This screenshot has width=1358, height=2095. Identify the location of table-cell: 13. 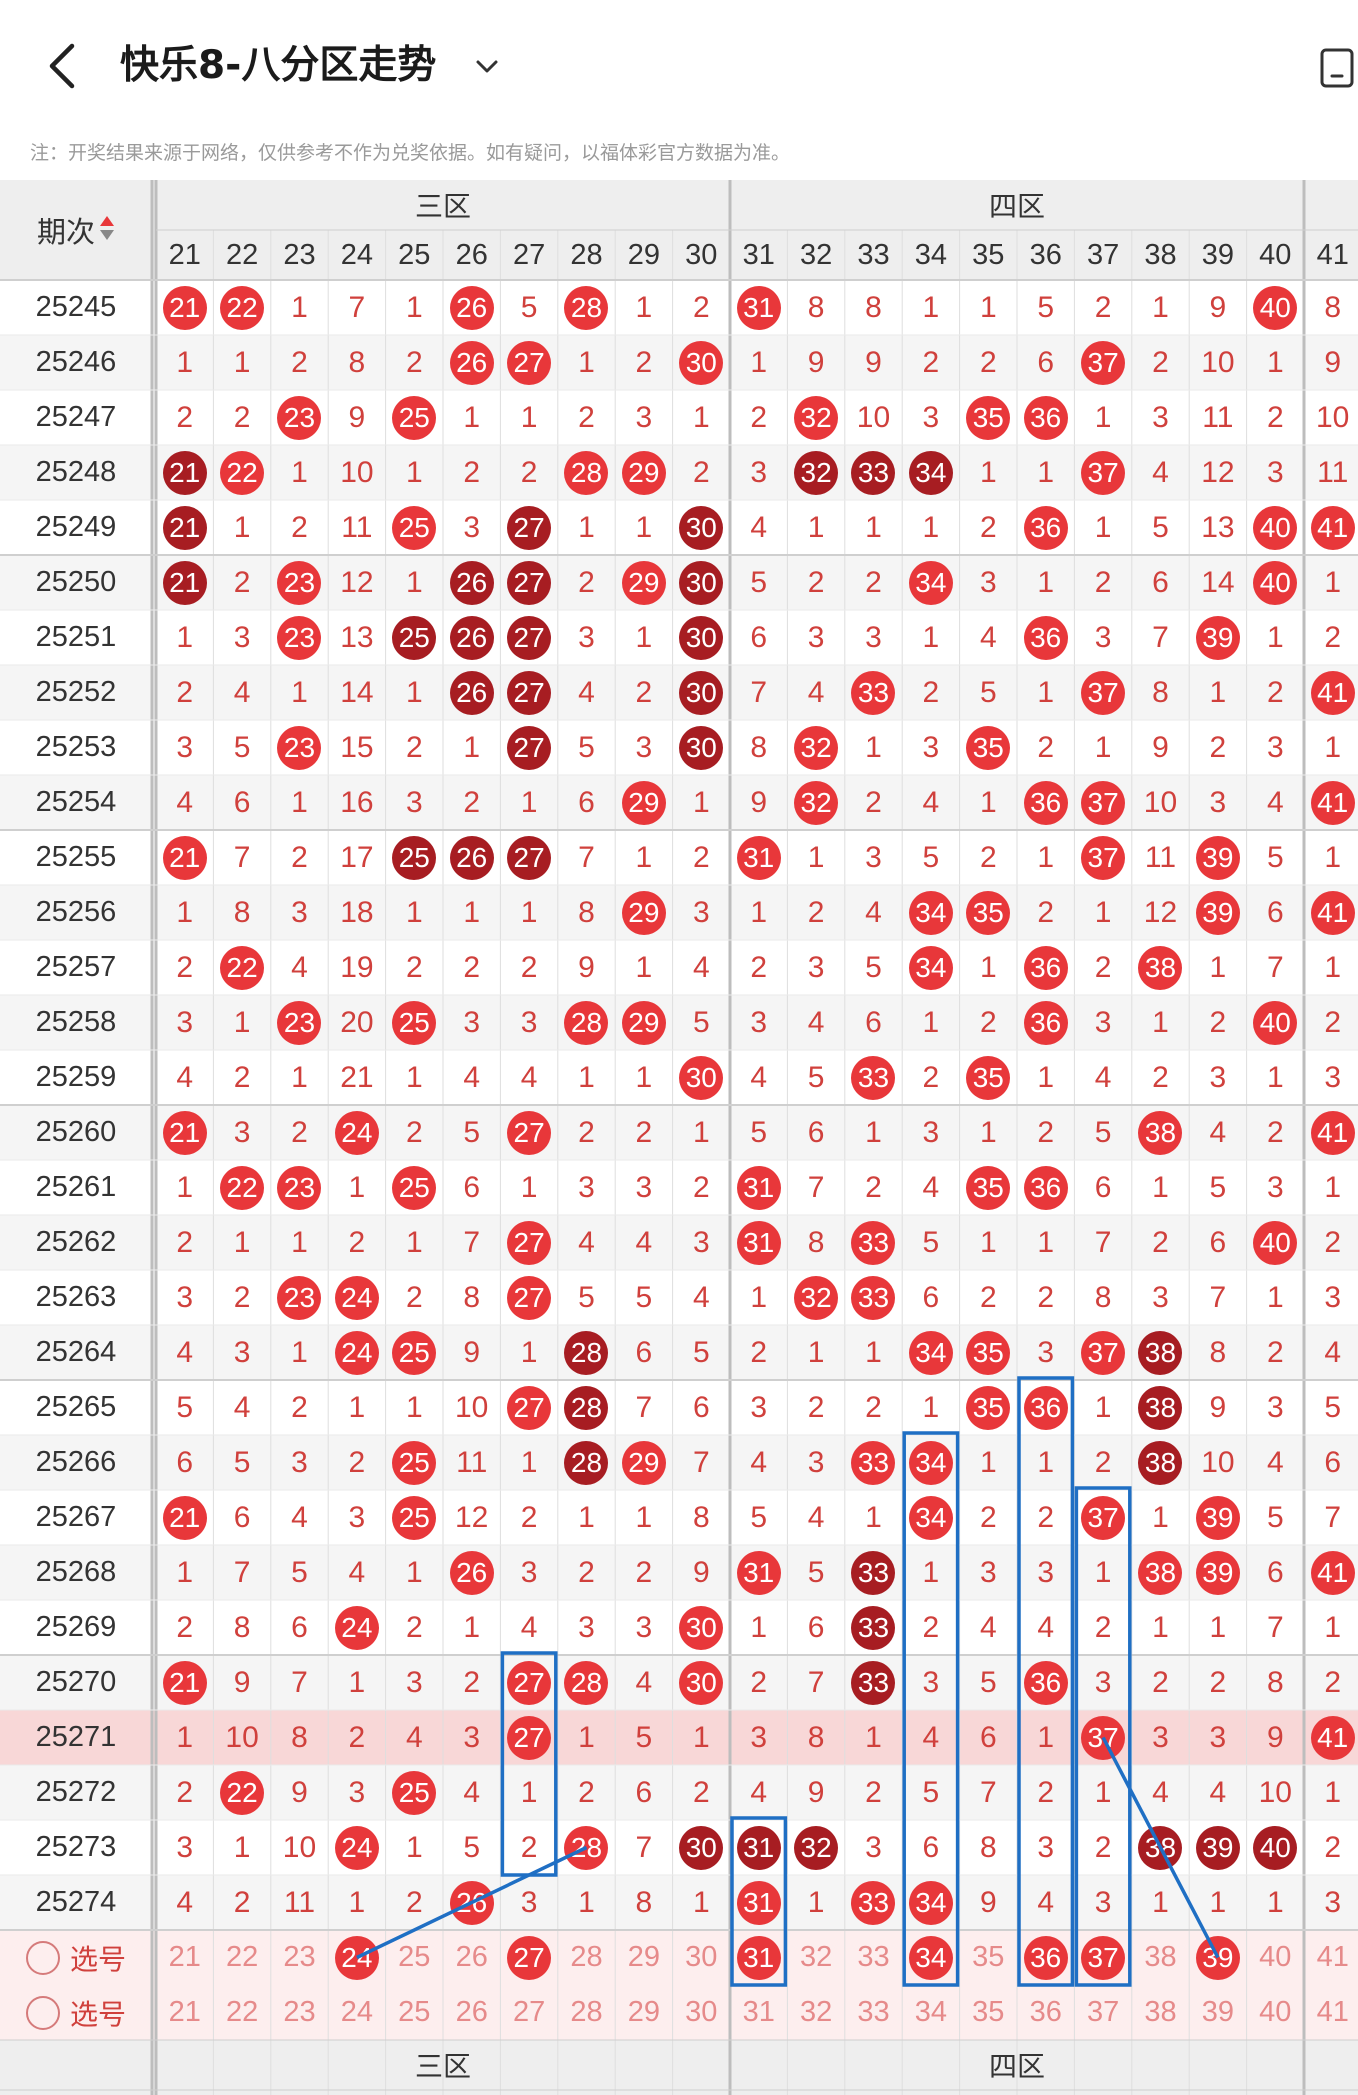
(356, 637).